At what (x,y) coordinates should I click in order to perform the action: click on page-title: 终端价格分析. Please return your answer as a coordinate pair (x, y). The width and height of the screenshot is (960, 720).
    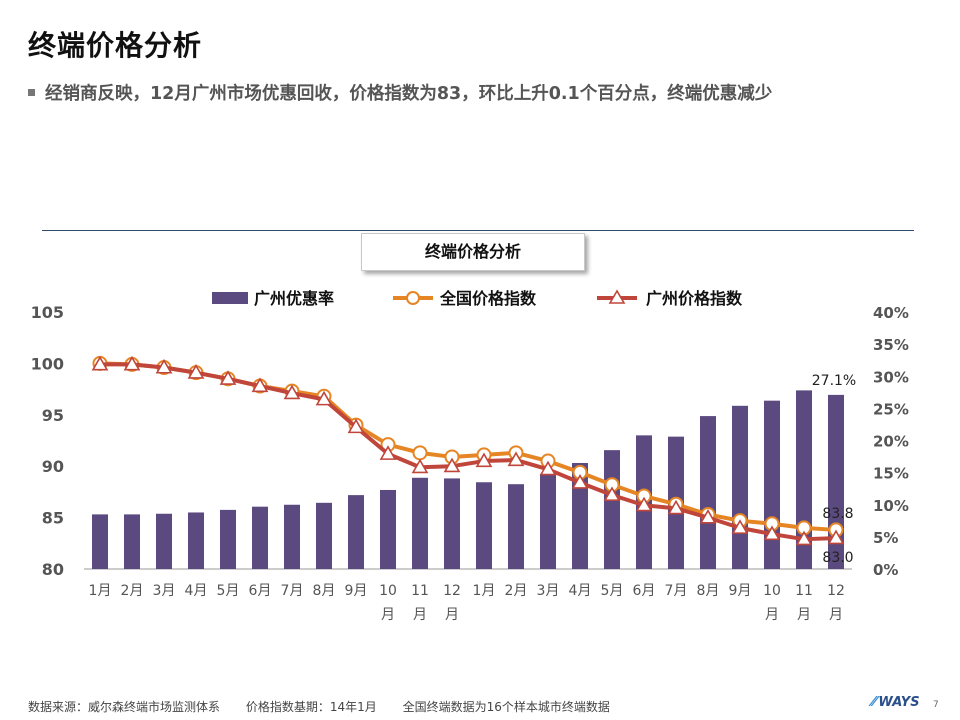
    Looking at the image, I should click on (115, 45).